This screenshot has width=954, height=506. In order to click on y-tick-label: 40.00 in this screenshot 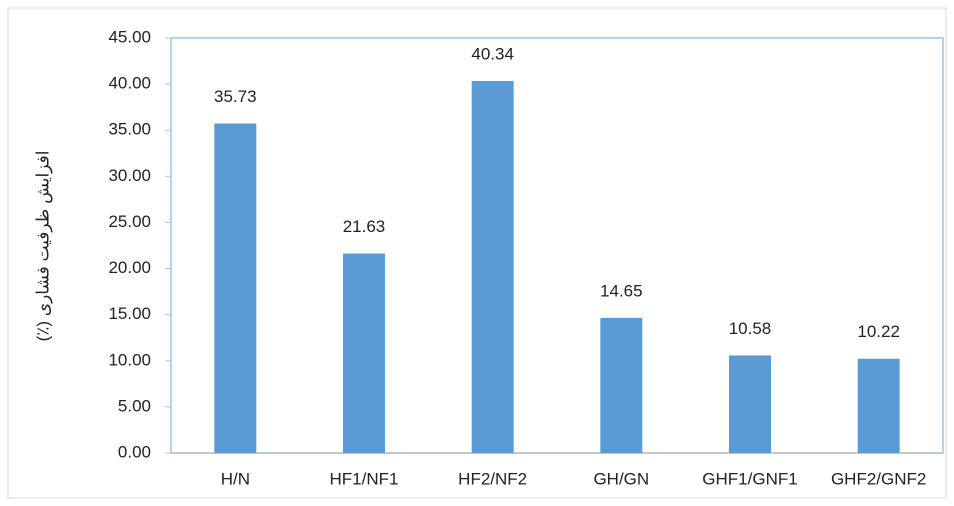, I will do `click(129, 83)`.